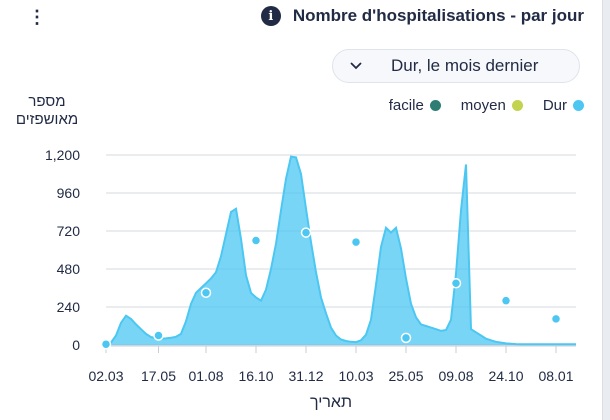 The height and width of the screenshot is (420, 610). I want to click on y-axis-label: מספר מאושפזים, so click(47, 110).